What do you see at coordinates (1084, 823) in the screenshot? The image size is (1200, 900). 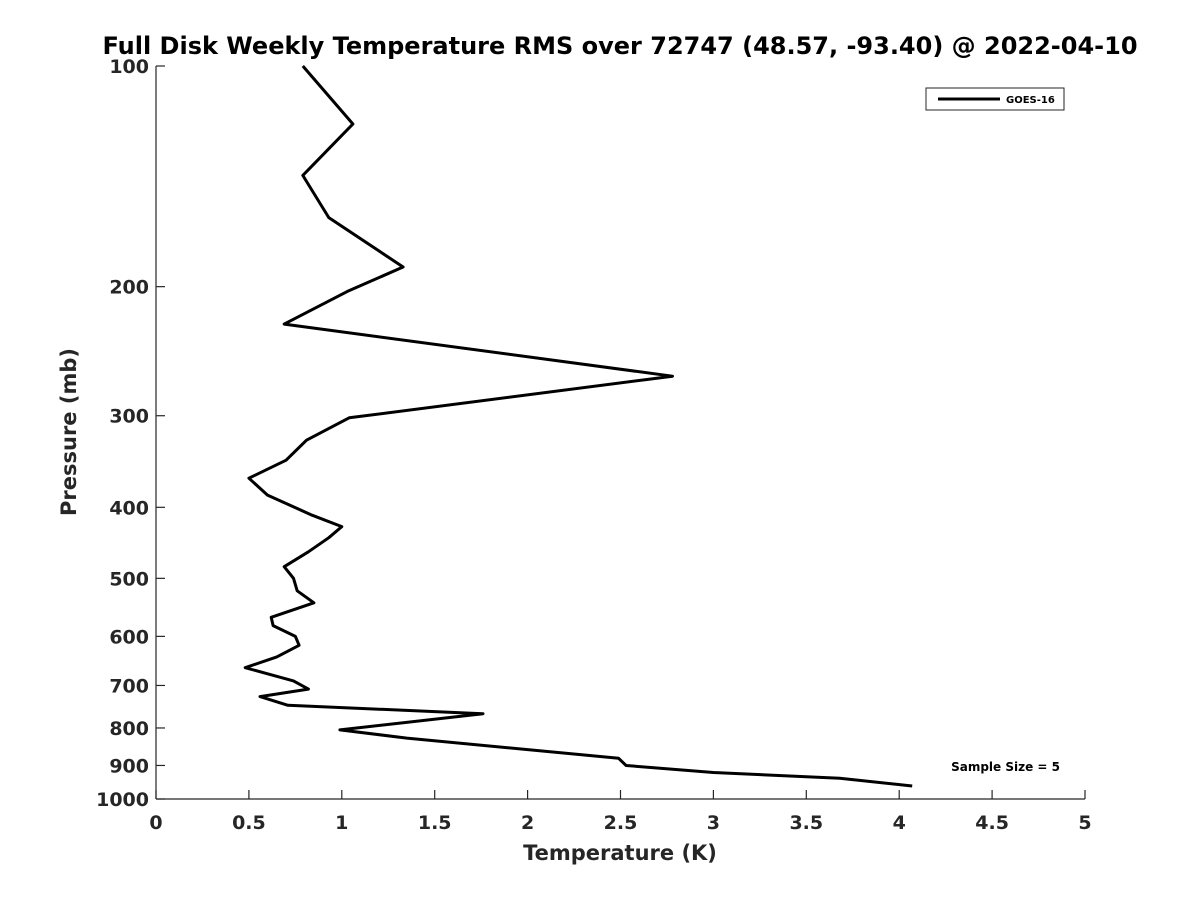 I see `x-tick-label: 5` at bounding box center [1084, 823].